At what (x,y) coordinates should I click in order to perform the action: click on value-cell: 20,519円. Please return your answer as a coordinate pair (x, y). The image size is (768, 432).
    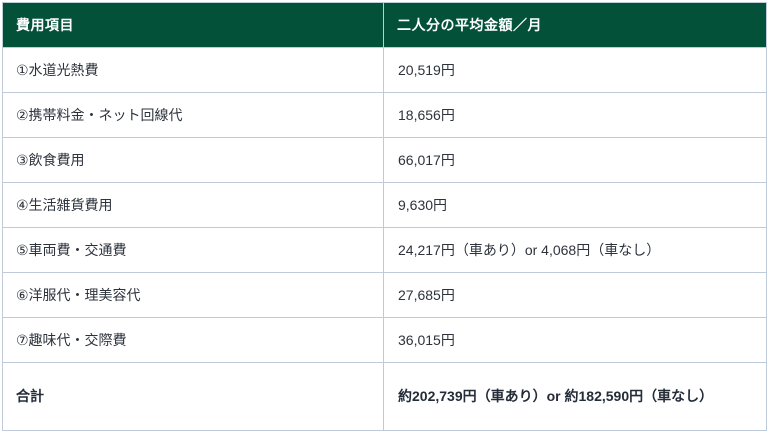
    Looking at the image, I should click on (575, 70).